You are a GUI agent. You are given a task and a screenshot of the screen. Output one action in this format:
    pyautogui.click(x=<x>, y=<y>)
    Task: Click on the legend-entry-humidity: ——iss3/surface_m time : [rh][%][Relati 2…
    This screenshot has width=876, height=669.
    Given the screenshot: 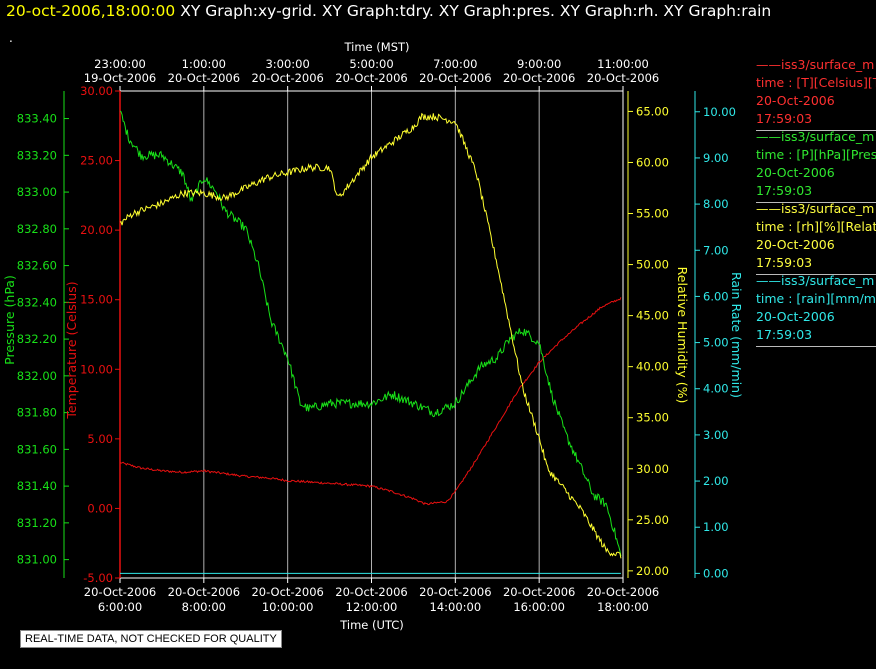 What is the action you would take?
    pyautogui.click(x=816, y=237)
    